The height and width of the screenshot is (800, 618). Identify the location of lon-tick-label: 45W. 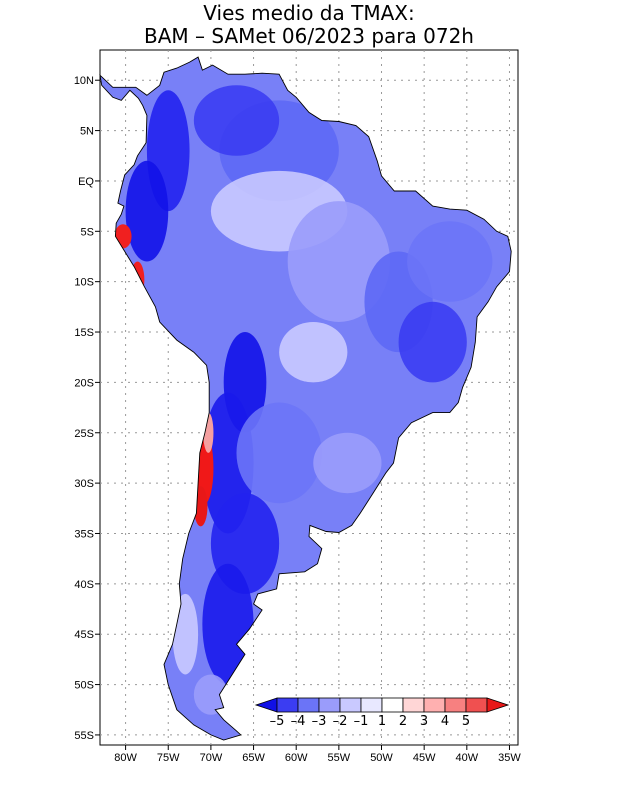
(424, 758).